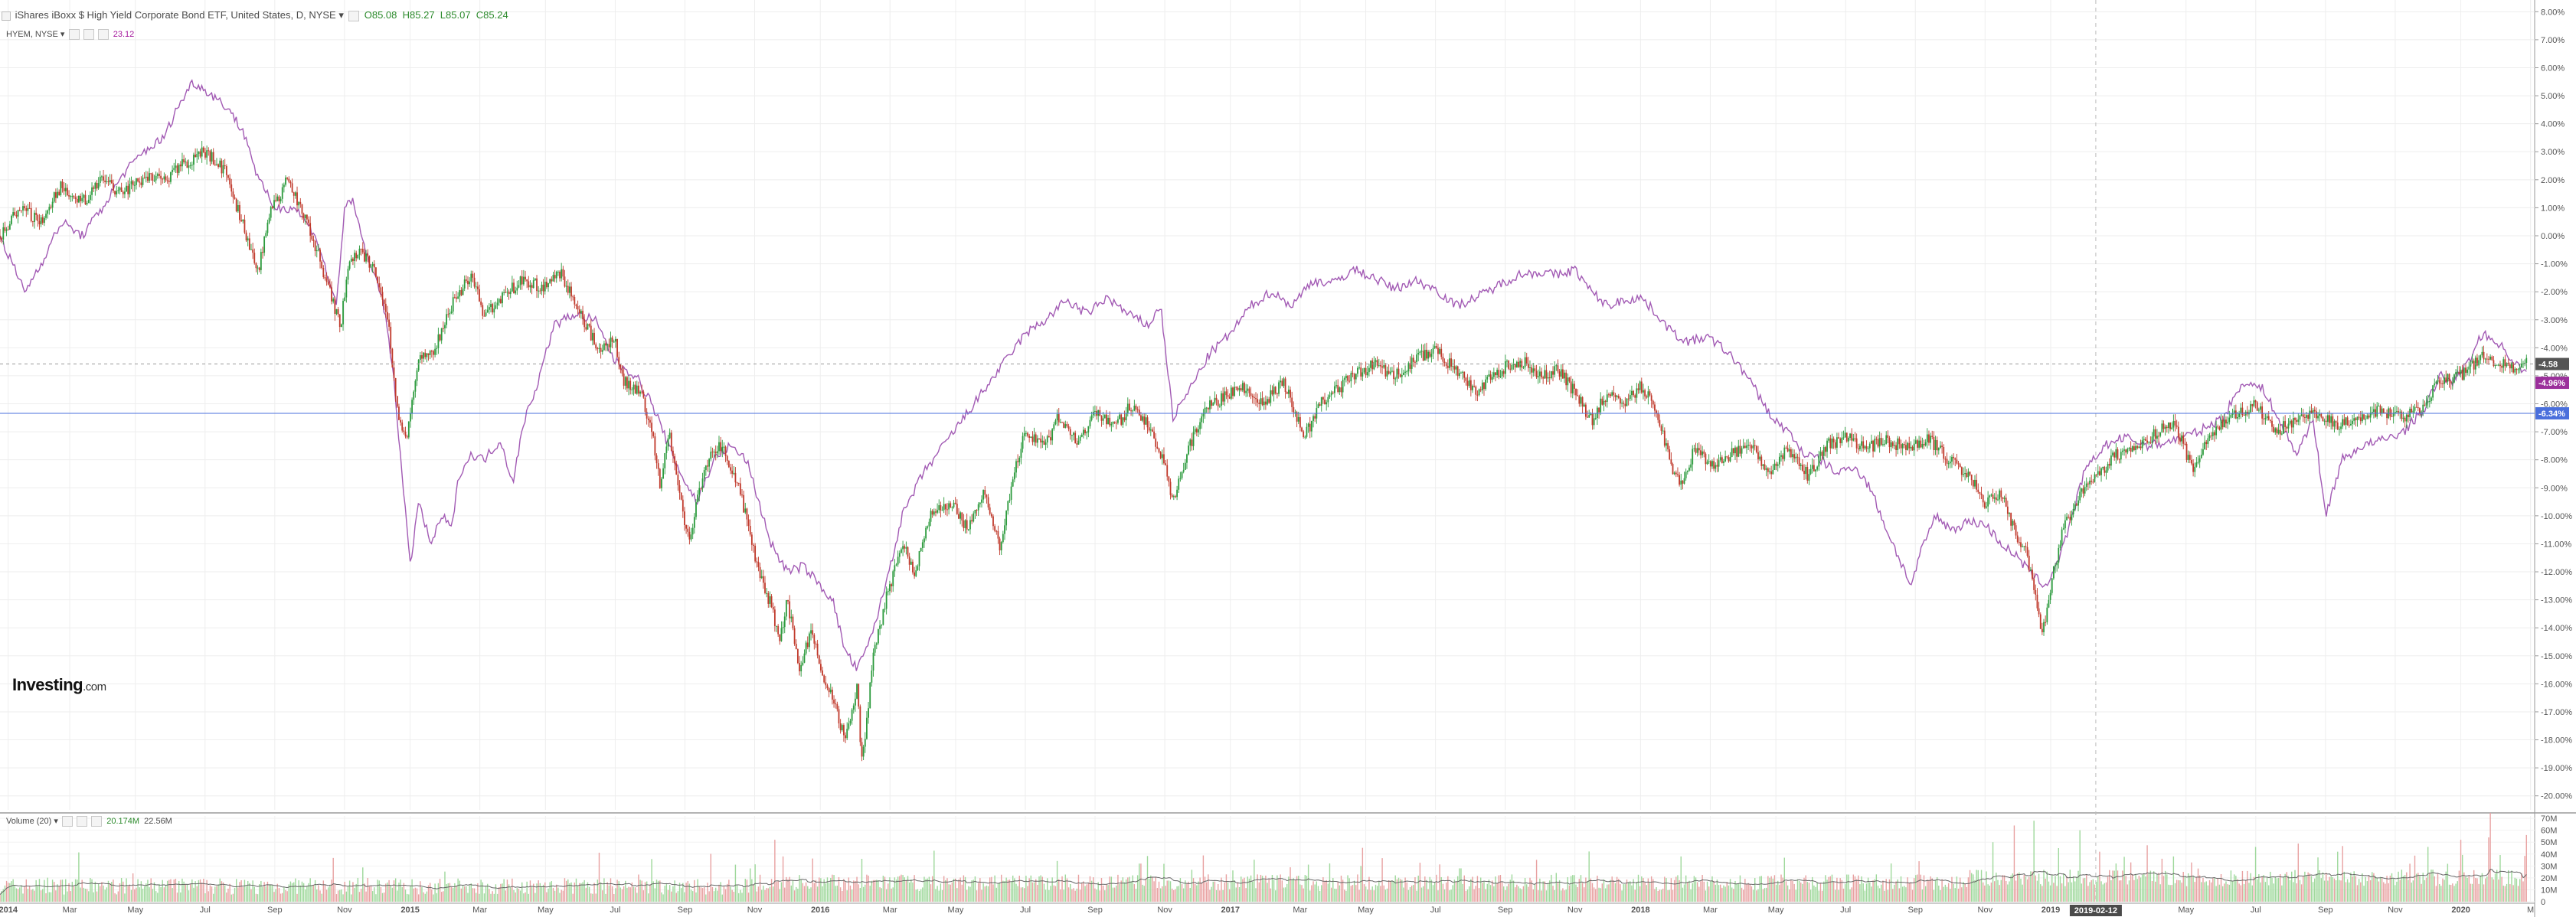  What do you see at coordinates (1263, 883) in the screenshot?
I see `volume-ma-line` at bounding box center [1263, 883].